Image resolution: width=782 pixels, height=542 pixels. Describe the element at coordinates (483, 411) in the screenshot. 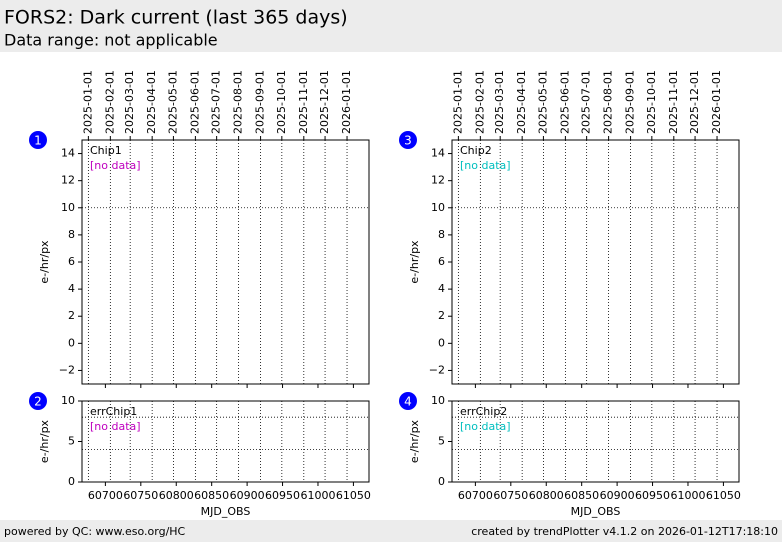

I see `series-label: errChip2` at that location.